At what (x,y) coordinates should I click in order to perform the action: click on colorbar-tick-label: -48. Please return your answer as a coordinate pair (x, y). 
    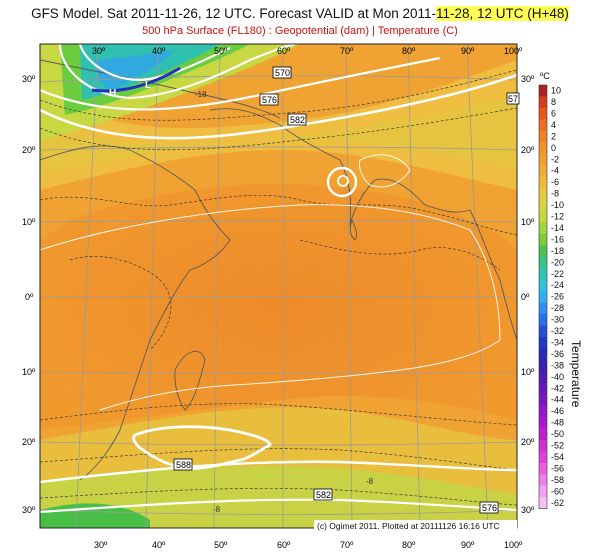
    Looking at the image, I should click on (557, 423).